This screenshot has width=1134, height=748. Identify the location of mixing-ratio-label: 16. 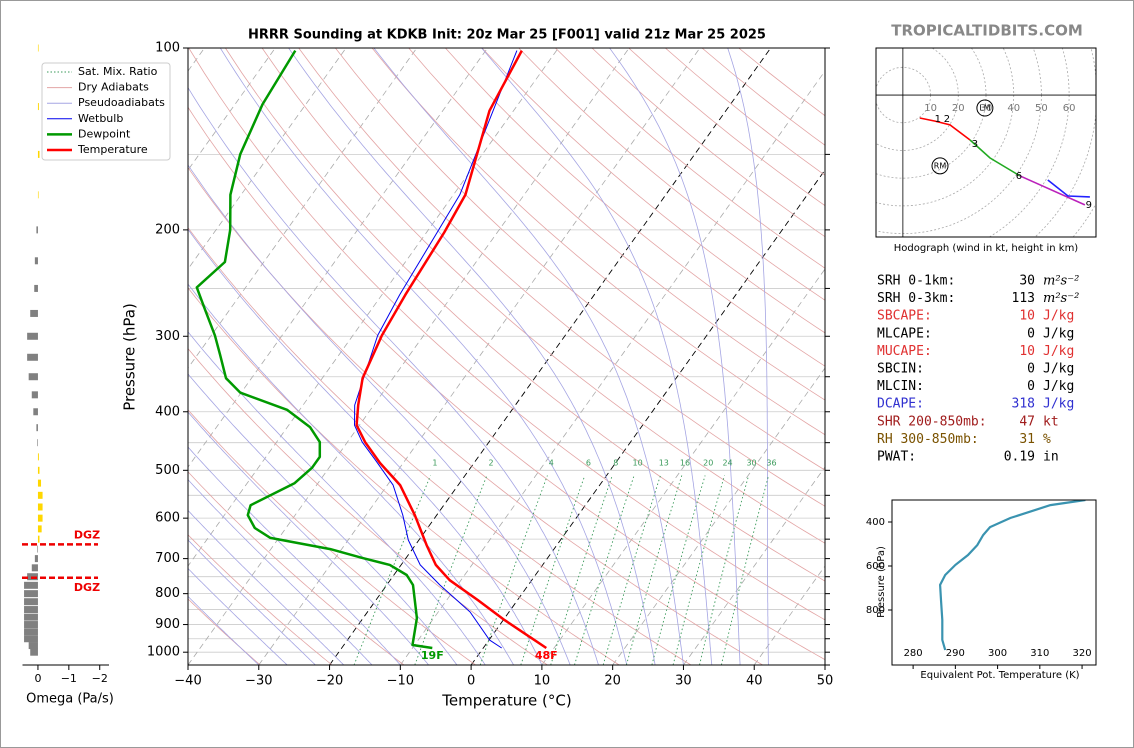
(685, 463).